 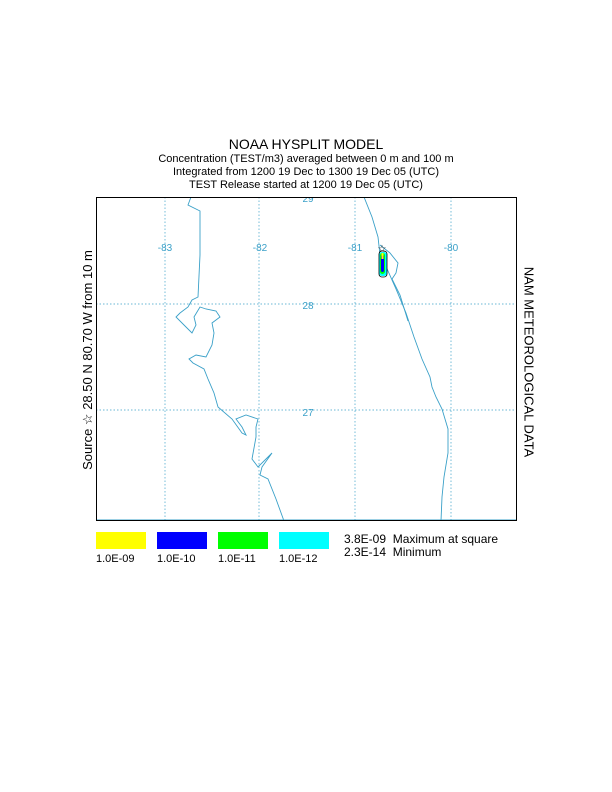 I want to click on legend-swatch-green, so click(x=243, y=540).